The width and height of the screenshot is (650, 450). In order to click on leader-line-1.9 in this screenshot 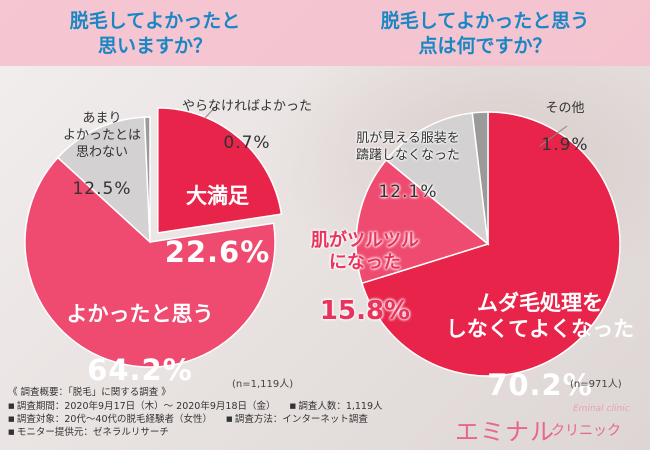, I will do `click(553, 136)`.